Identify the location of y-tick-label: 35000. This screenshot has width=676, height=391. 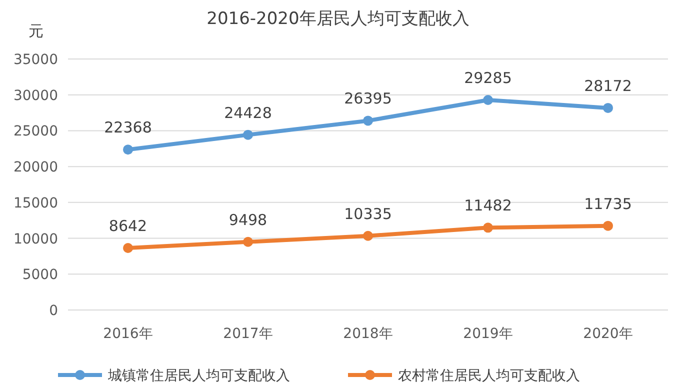
(35, 60).